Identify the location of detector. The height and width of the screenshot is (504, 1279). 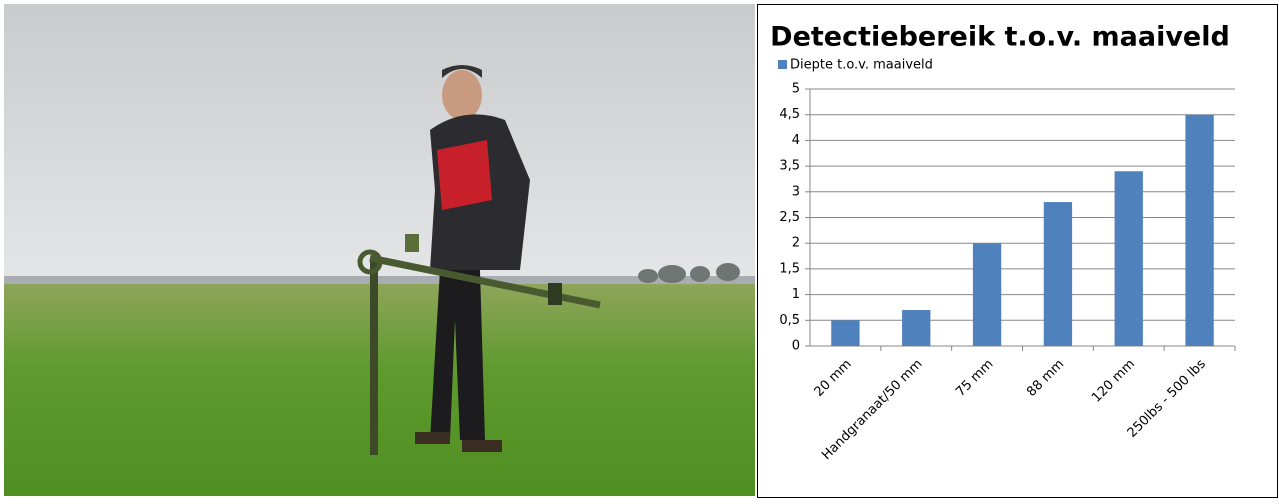
(479, 344).